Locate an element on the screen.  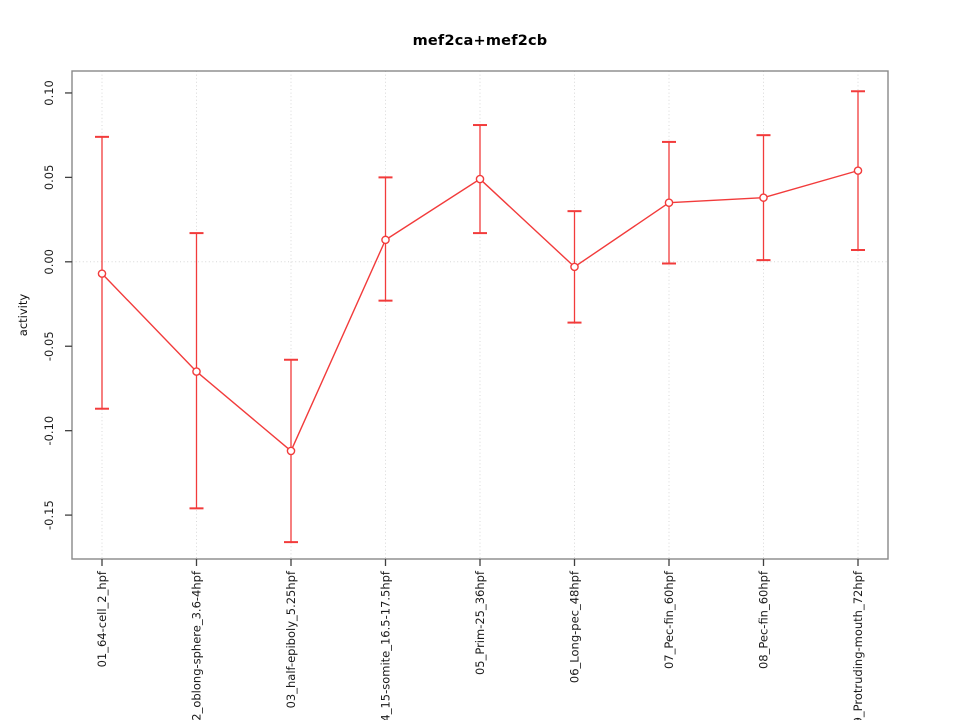
x-tick-label: 01_64-cell_2_hpf is located at coordinates (102, 618).